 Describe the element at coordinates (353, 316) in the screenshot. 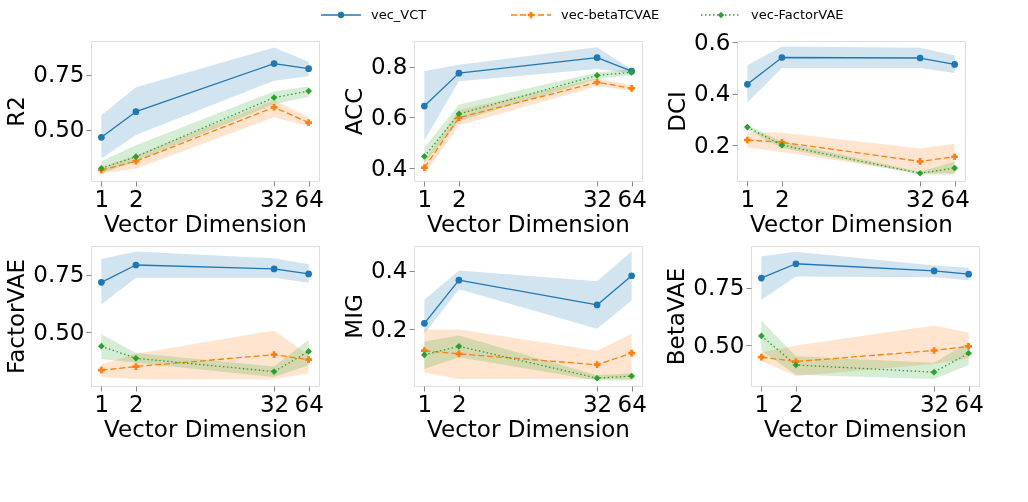

I see `y-axis-title: MIG` at that location.